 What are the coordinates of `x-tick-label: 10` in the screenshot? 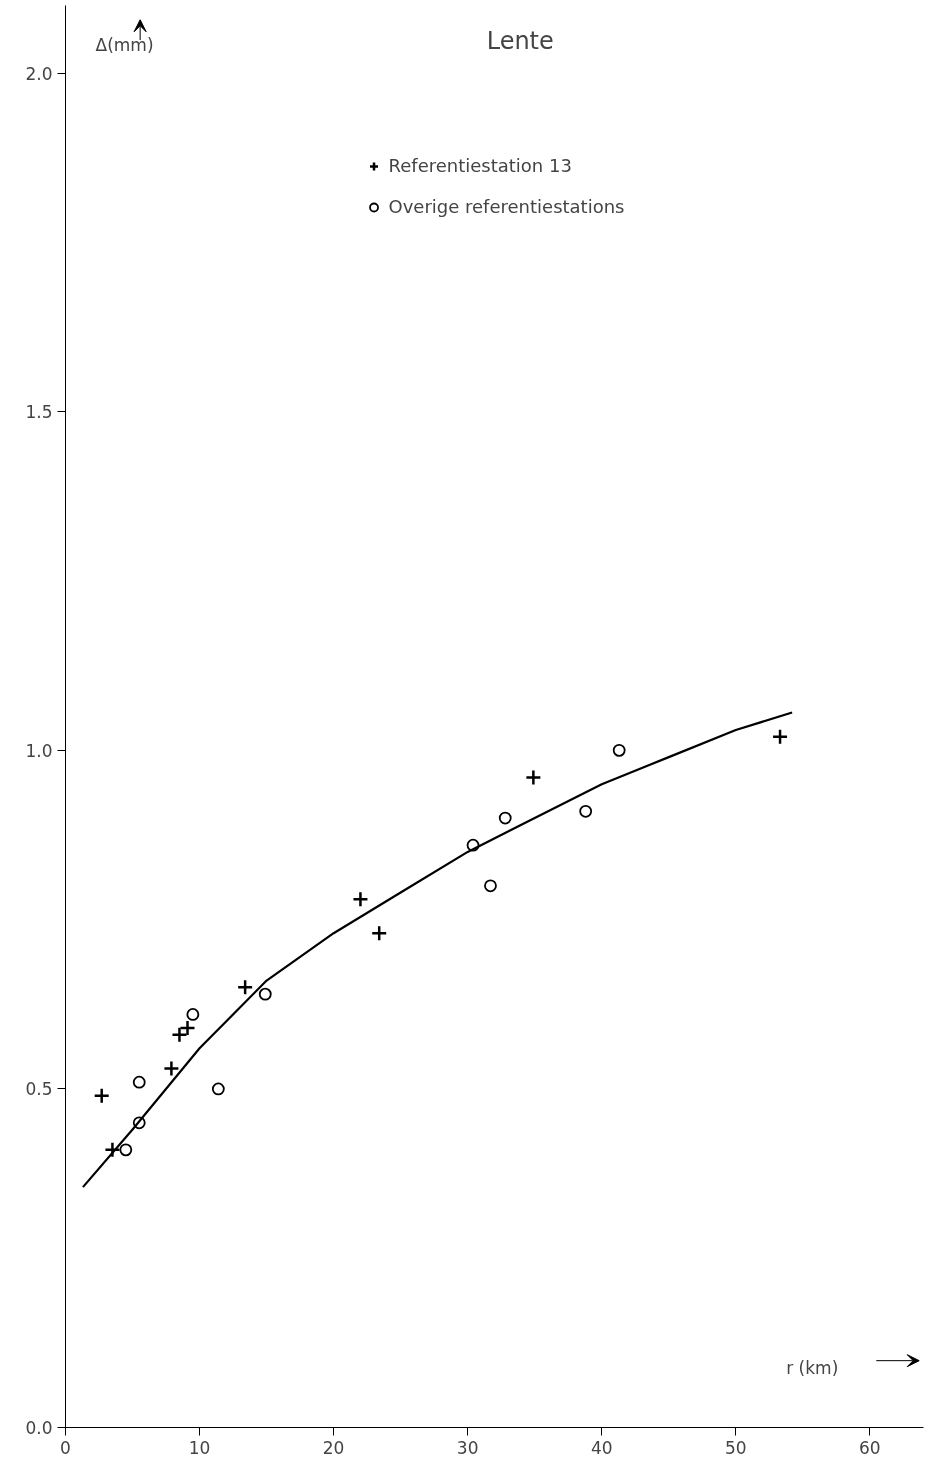 It's located at (199, 1447).